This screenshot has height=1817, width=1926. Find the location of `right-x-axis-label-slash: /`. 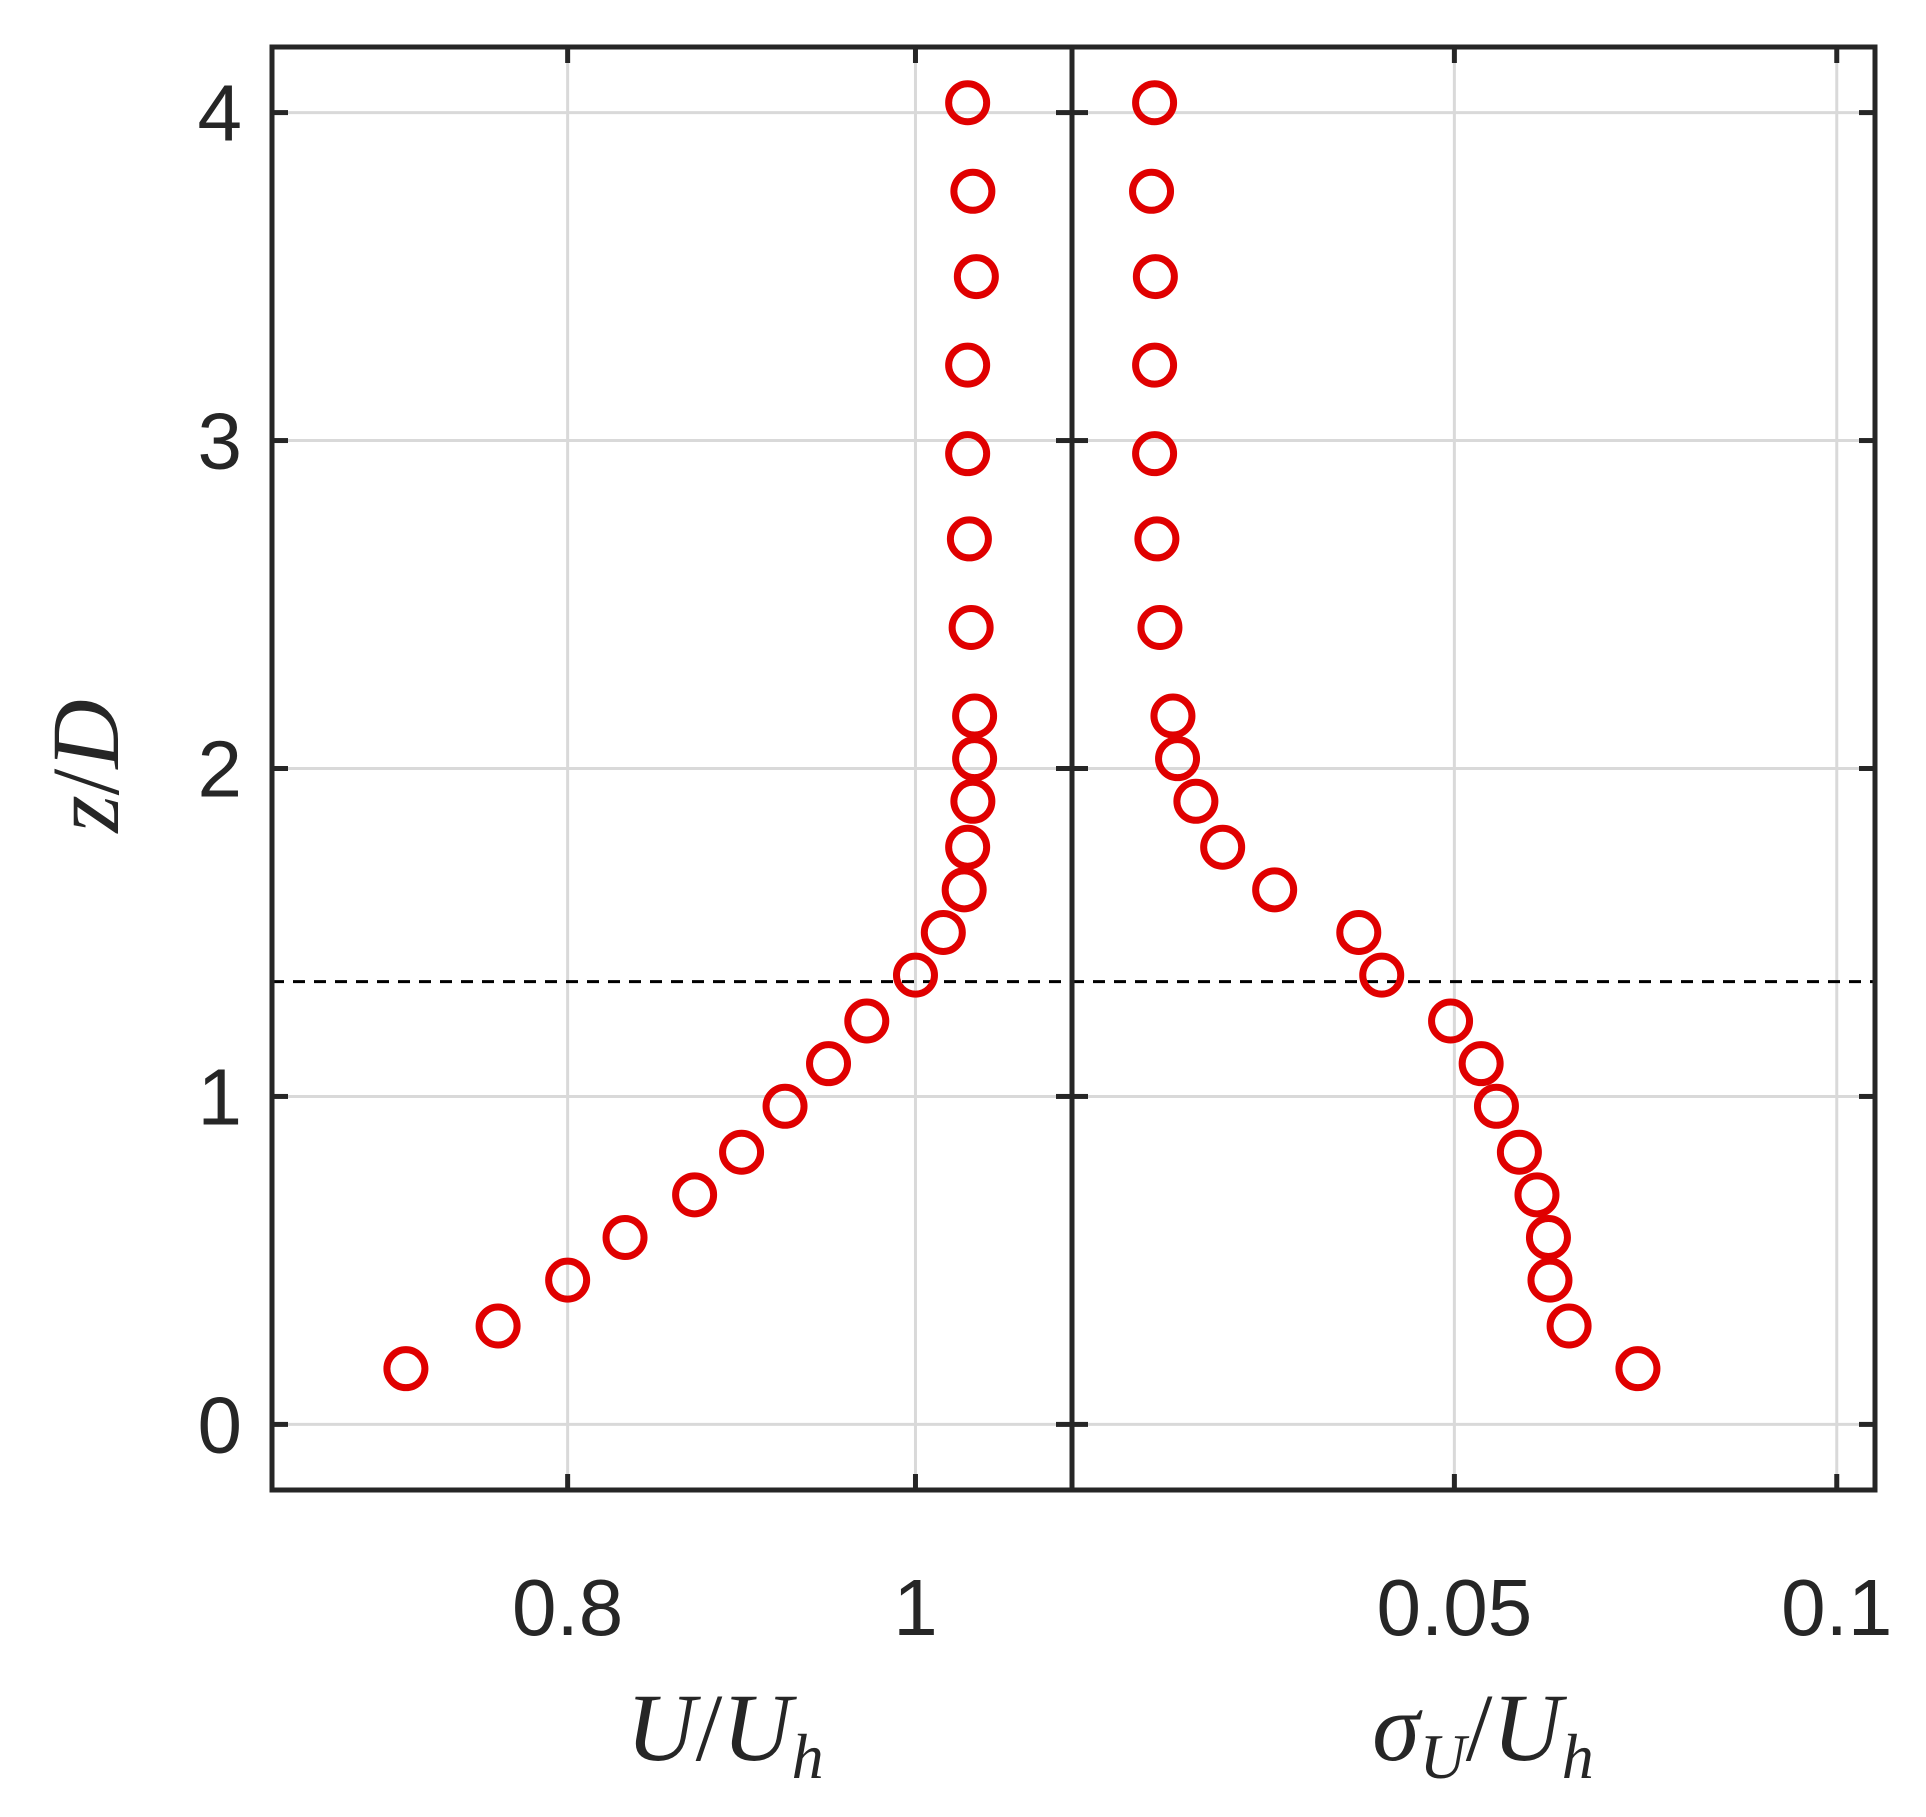

right-x-axis-label-slash: / is located at coordinates (1479, 1727).